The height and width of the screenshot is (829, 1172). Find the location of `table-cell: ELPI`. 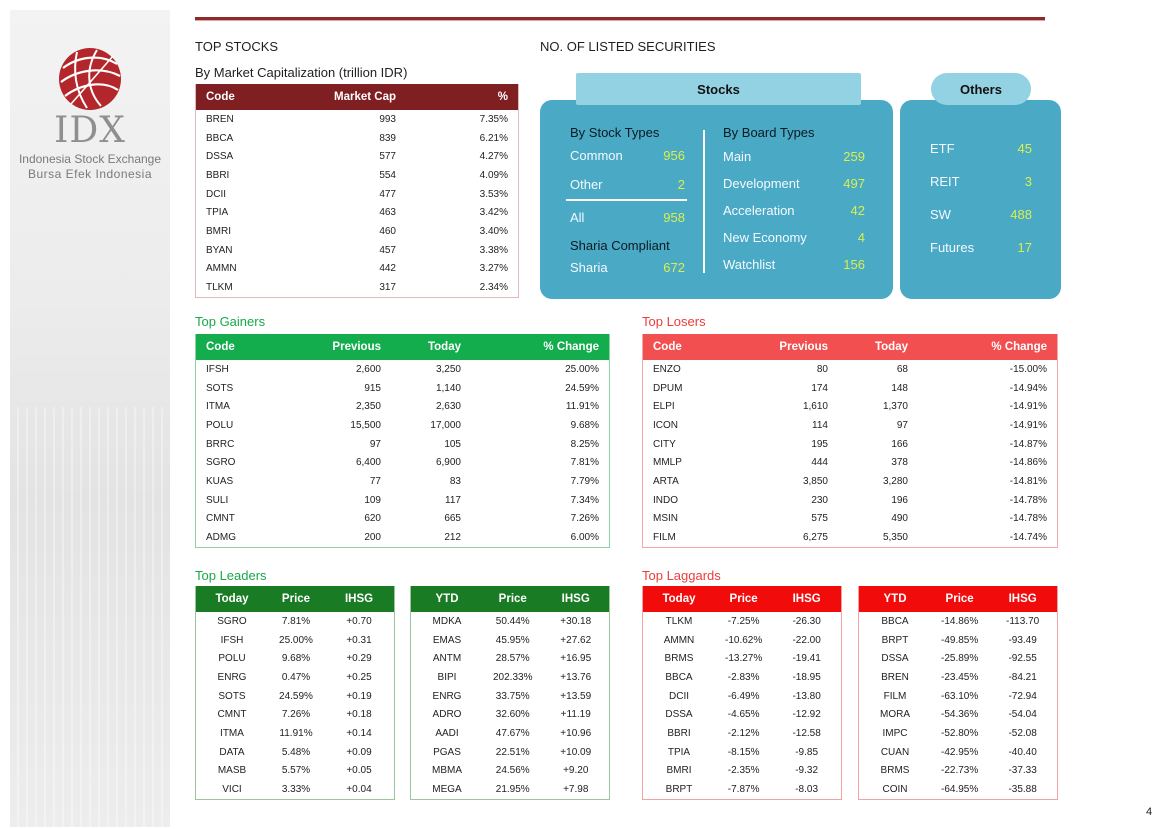

table-cell: ELPI is located at coordinates (664, 407).